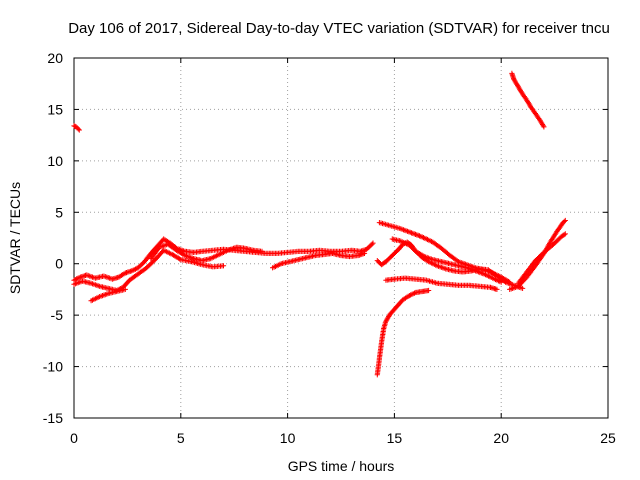  What do you see at coordinates (74, 438) in the screenshot?
I see `x-tick-label: 0` at bounding box center [74, 438].